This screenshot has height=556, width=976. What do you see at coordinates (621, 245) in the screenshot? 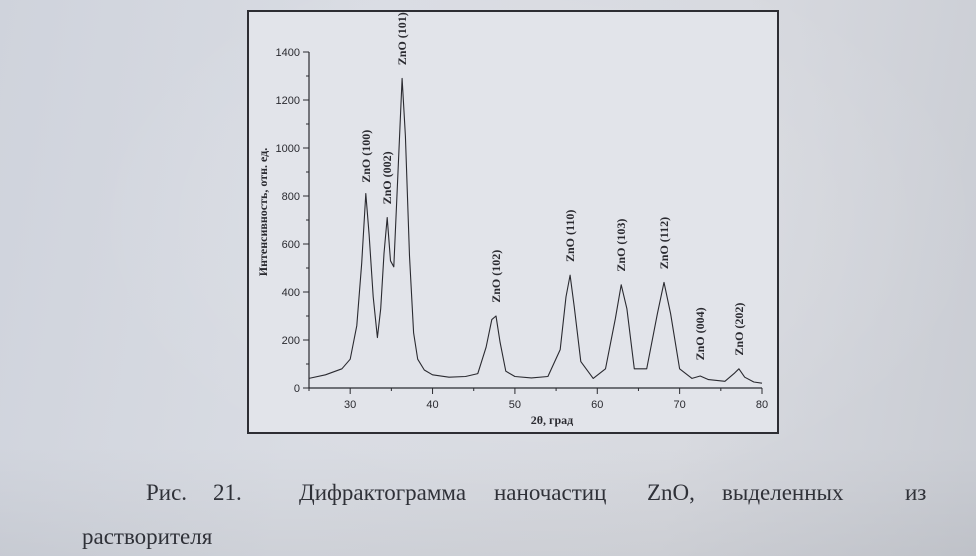
I see `peak-label: ZnO (103)` at bounding box center [621, 245].